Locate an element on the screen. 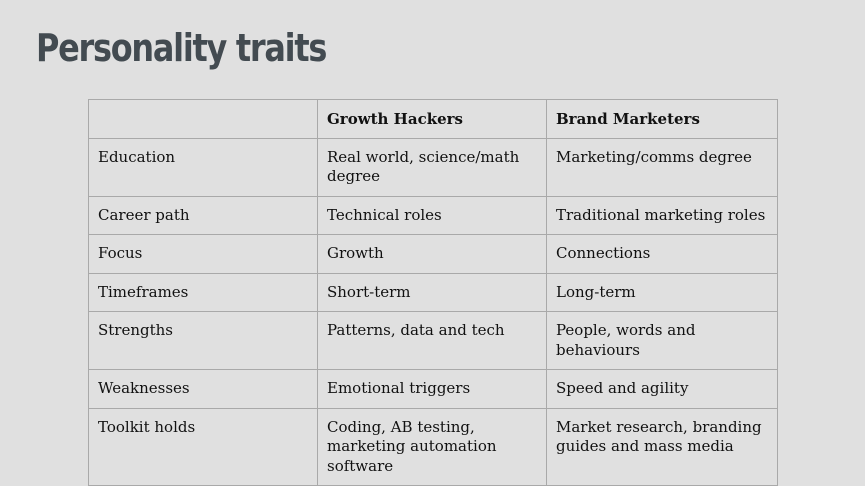 This screenshot has height=486, width=865. growth-hackers-cell: Technical roles is located at coordinates (432, 215).